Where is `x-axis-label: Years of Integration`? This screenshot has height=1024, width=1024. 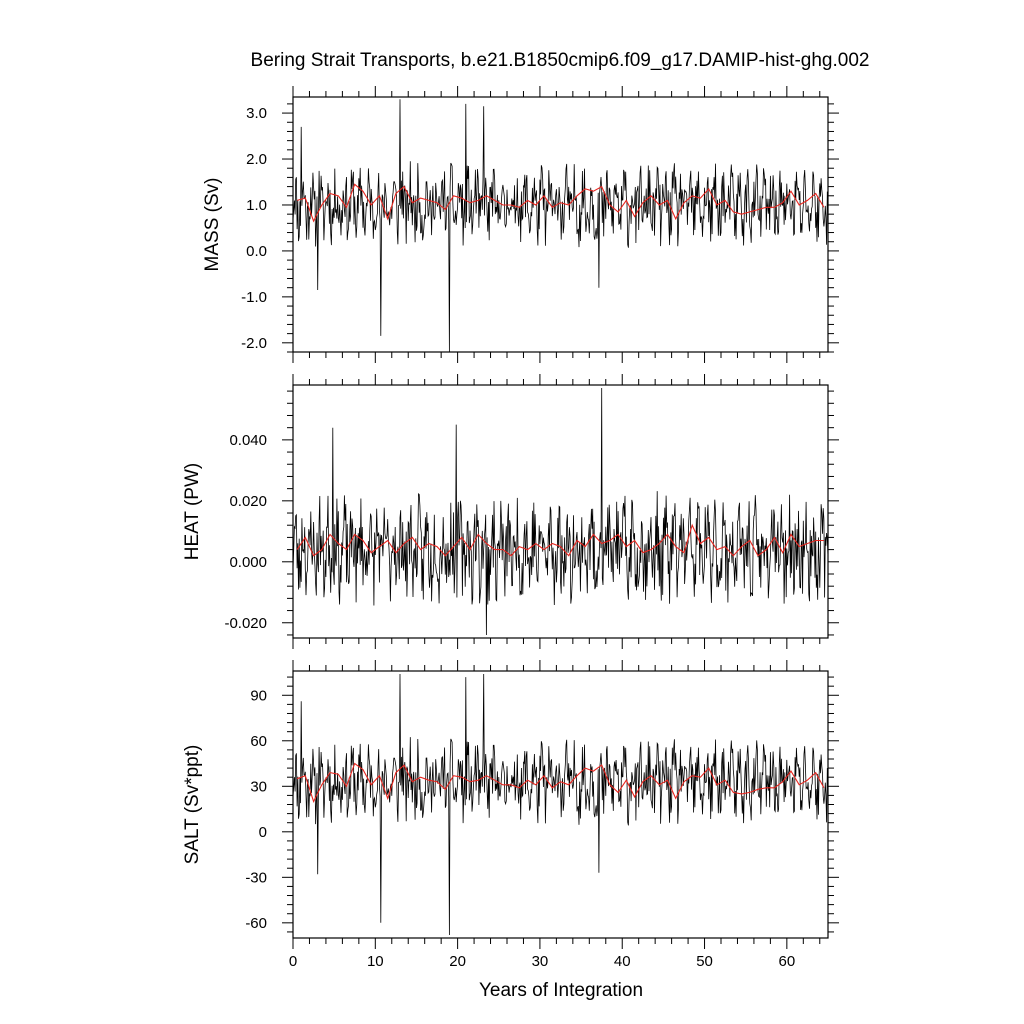 x-axis-label: Years of Integration is located at coordinates (561, 990).